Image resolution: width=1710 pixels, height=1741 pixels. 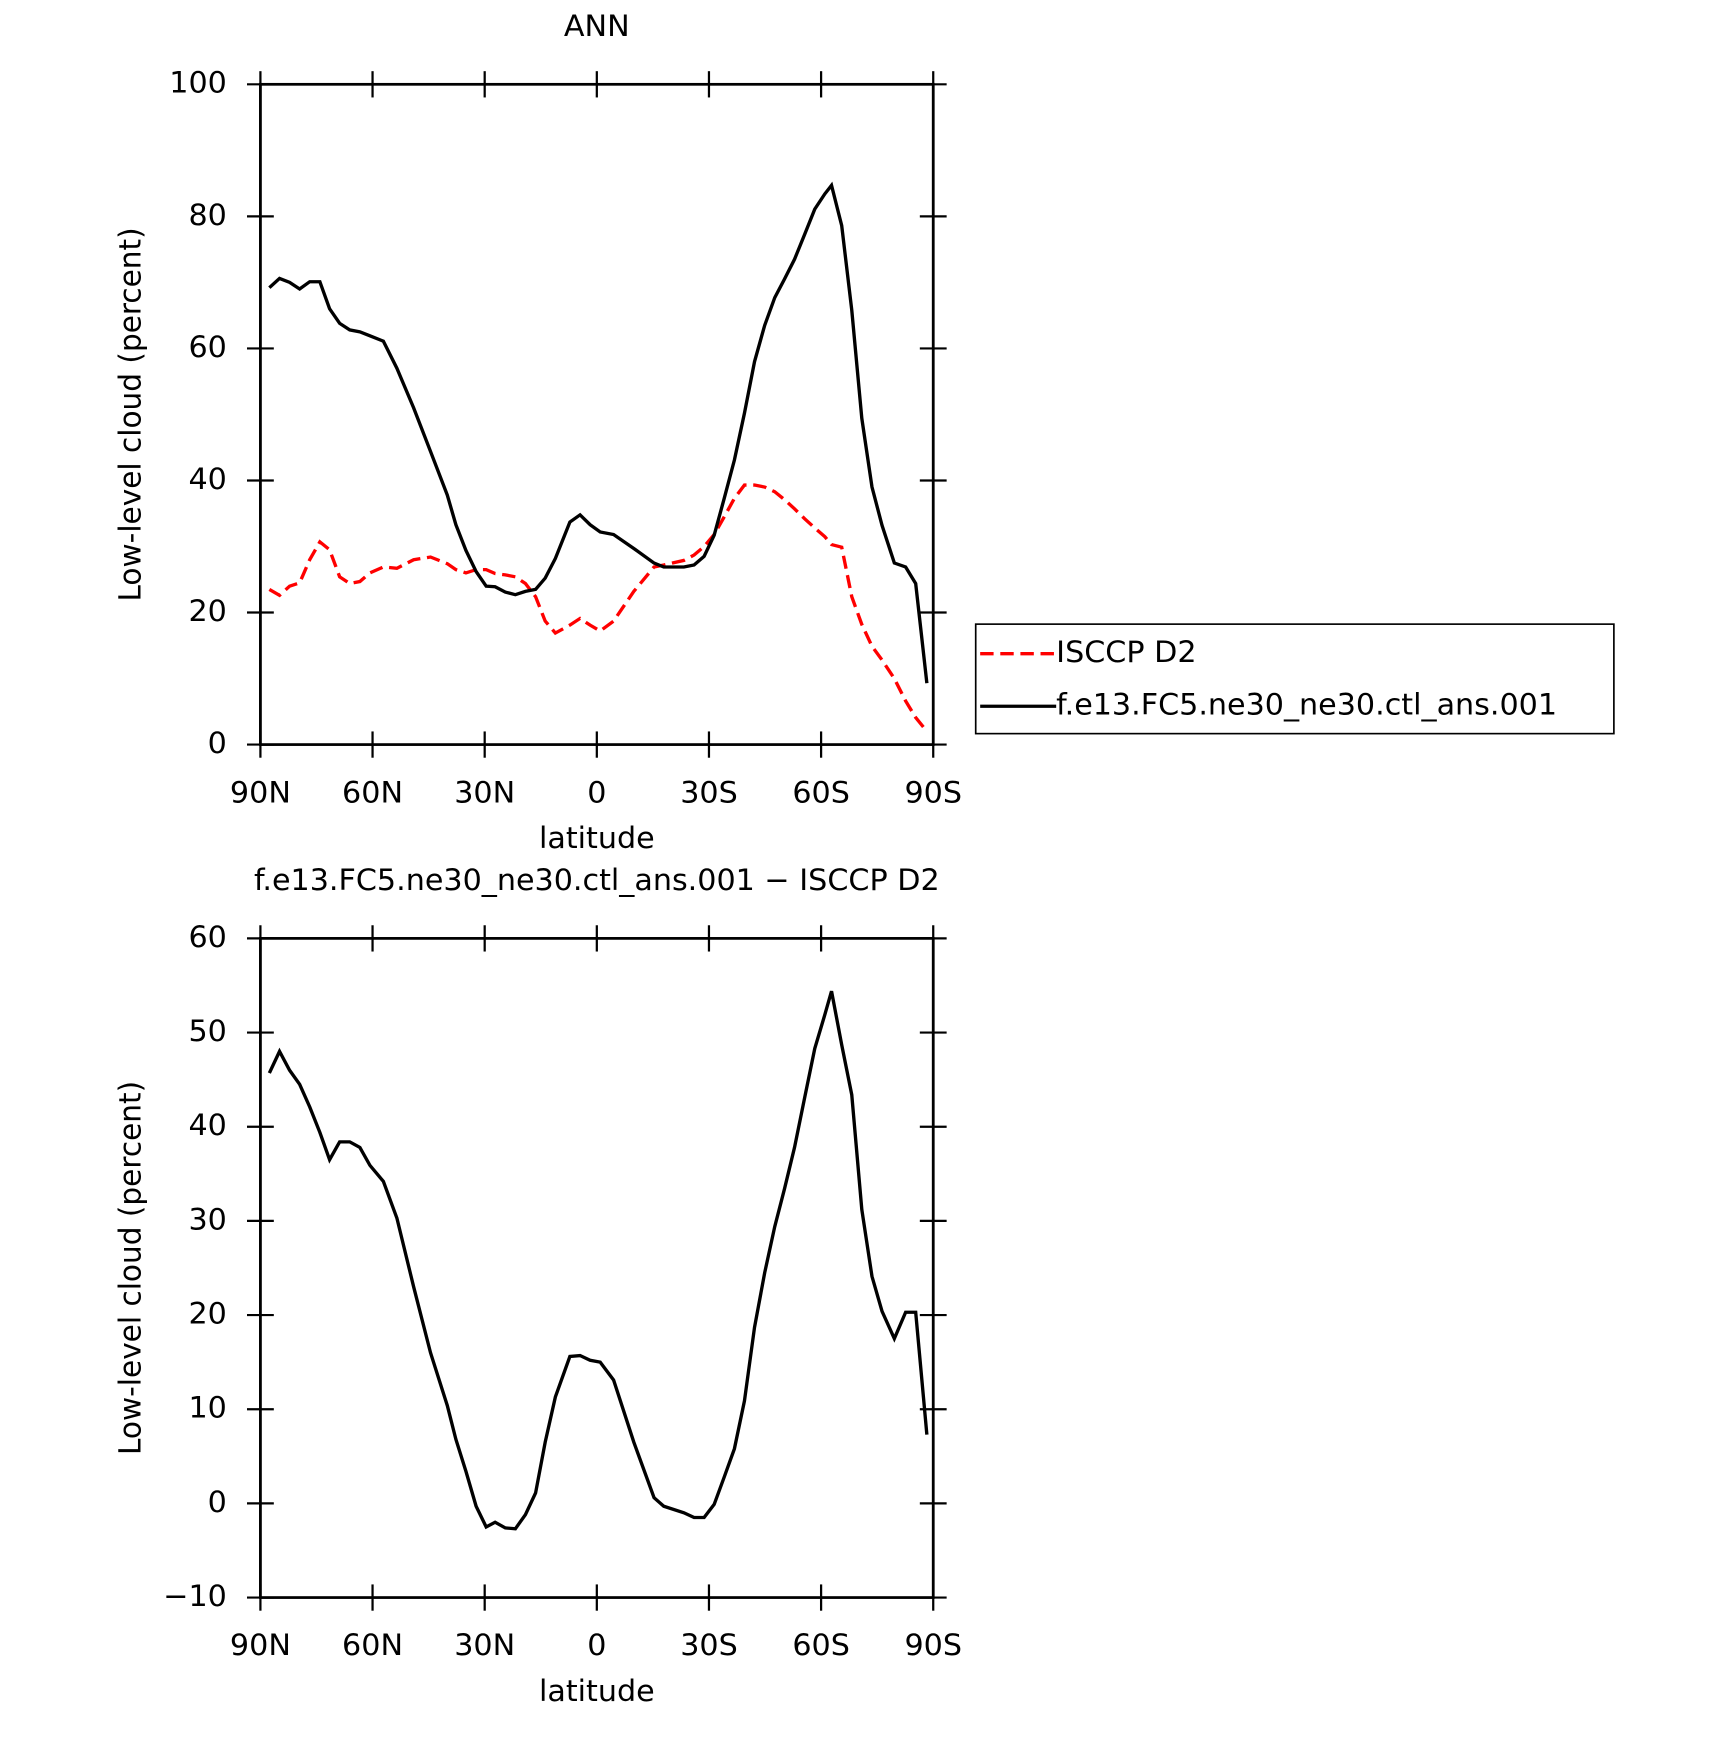 I want to click on y-tick-label: 50, so click(x=207, y=1031).